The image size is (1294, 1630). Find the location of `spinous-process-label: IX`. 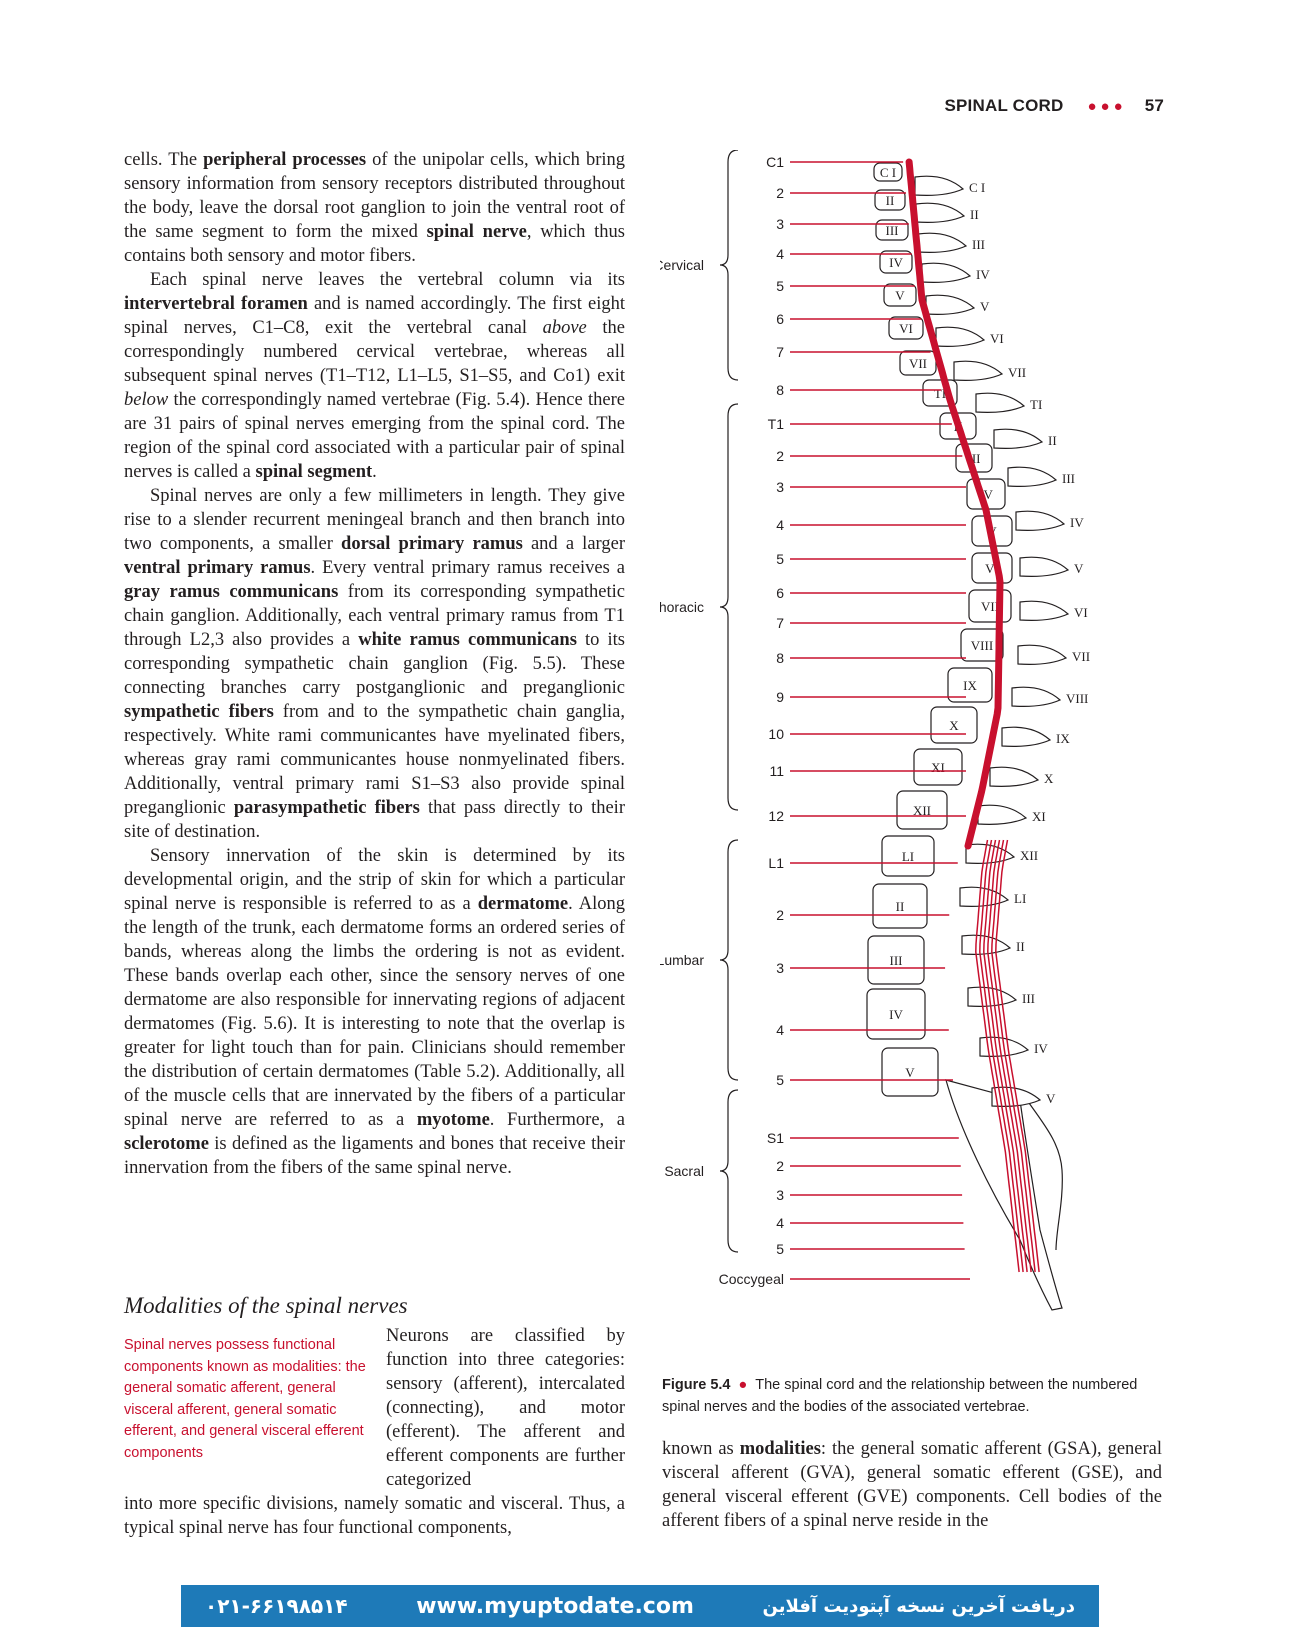

spinous-process-label: IX is located at coordinates (1063, 738).